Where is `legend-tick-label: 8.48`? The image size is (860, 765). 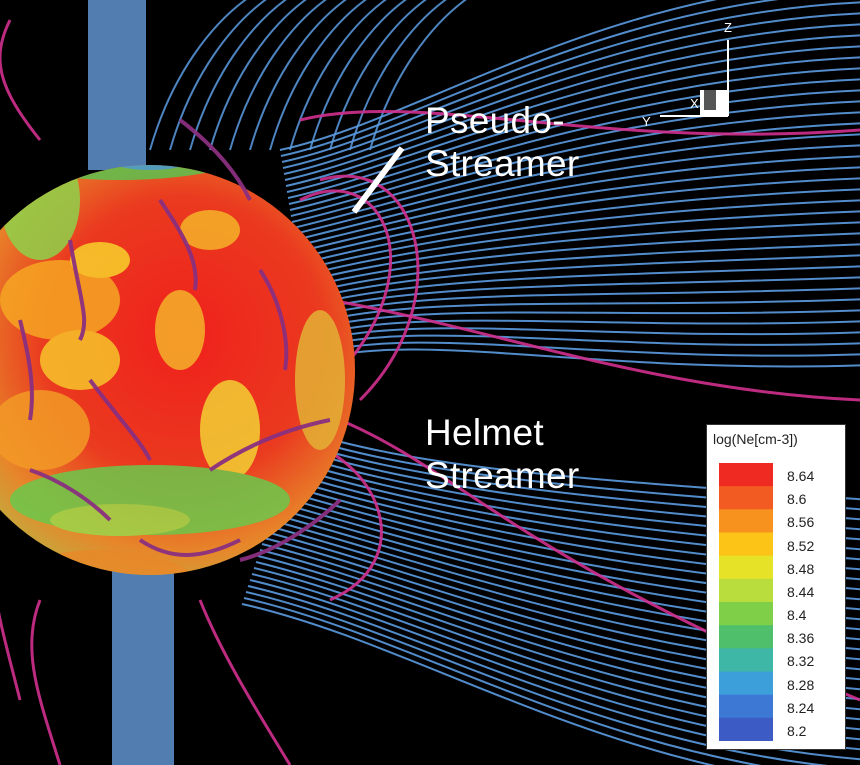 legend-tick-label: 8.48 is located at coordinates (801, 568).